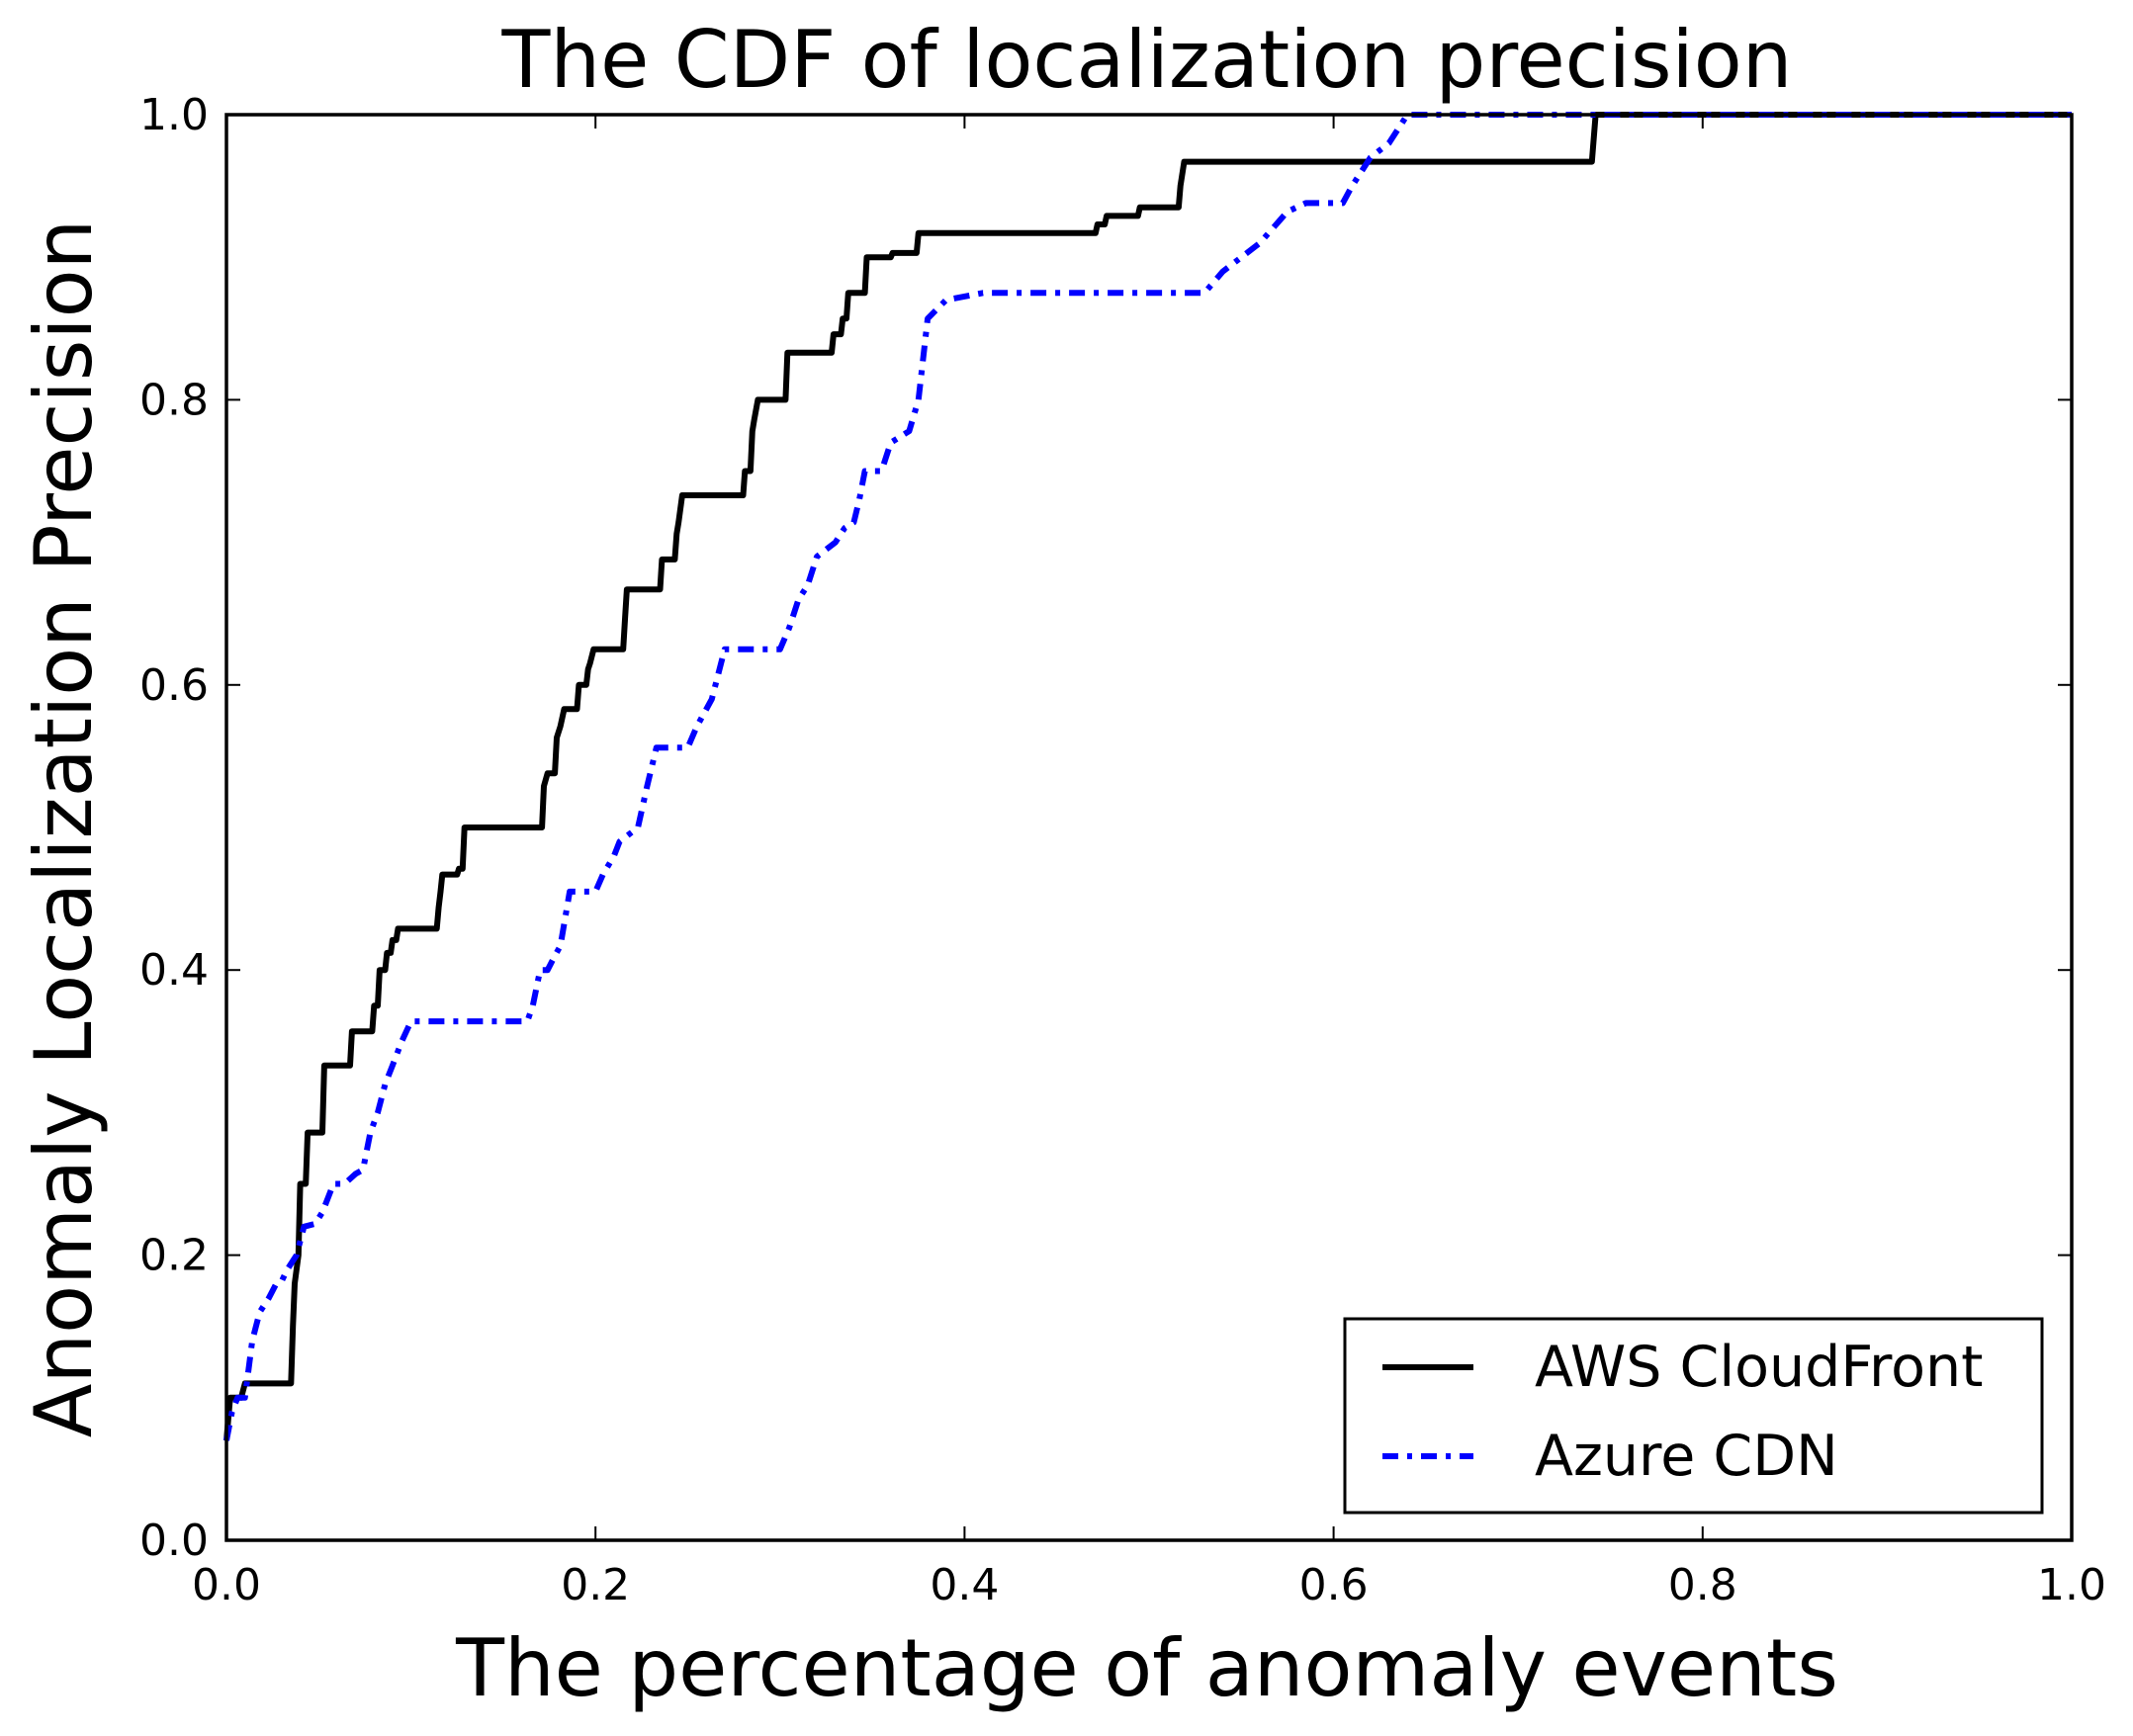 The width and height of the screenshot is (2133, 1736). What do you see at coordinates (964, 1585) in the screenshot?
I see `x-tick-label: 0.4` at bounding box center [964, 1585].